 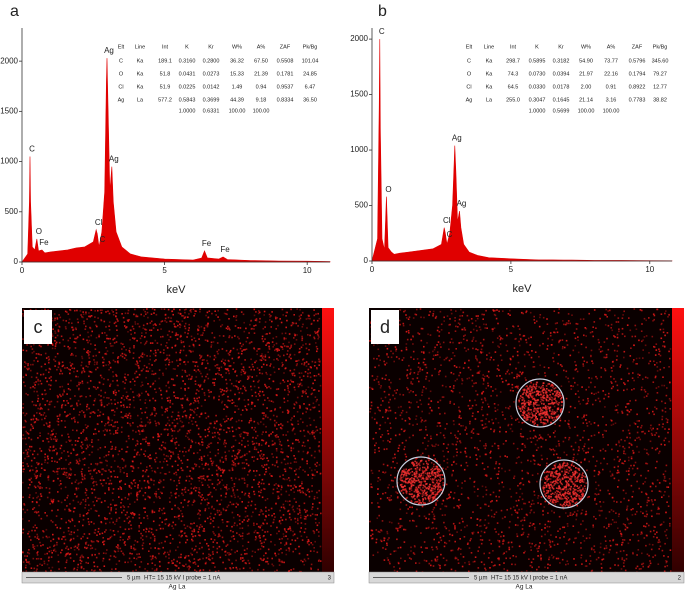 I want to click on table-header: Kr, so click(x=561, y=47).